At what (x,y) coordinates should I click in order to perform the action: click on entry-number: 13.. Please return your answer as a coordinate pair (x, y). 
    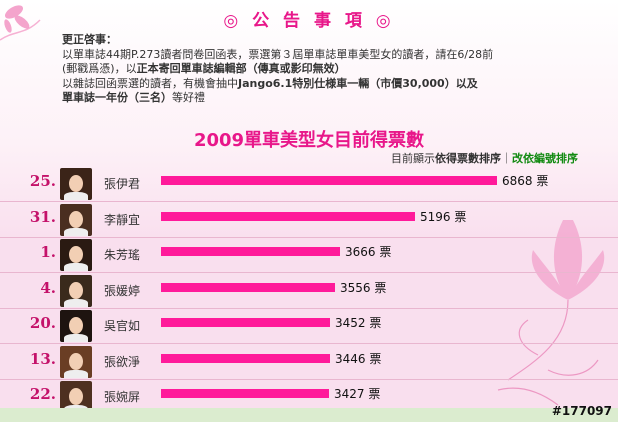
    Looking at the image, I should click on (42, 358).